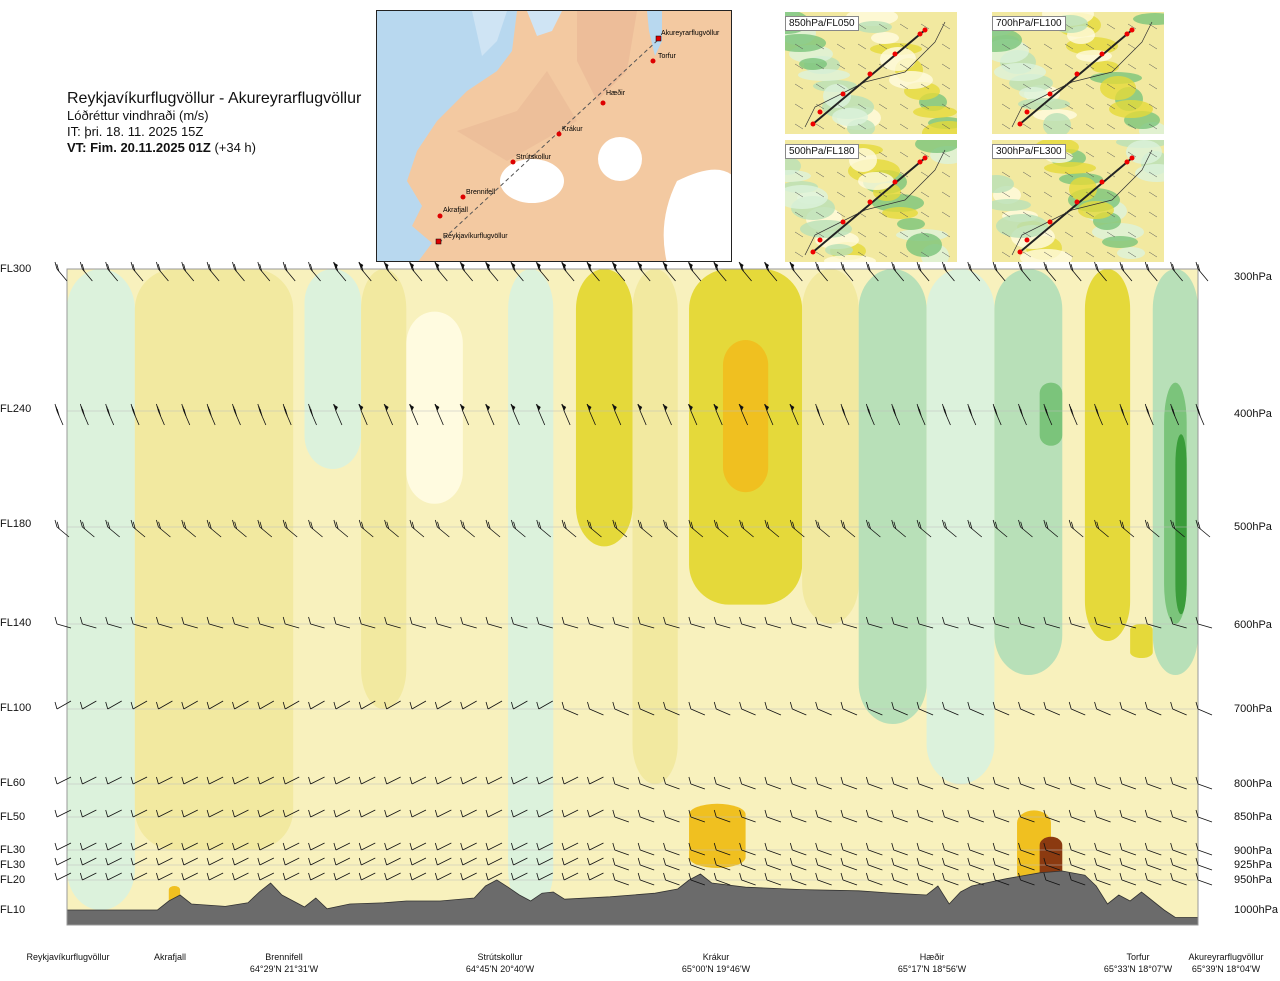 Image resolution: width=1280 pixels, height=981 pixels. Describe the element at coordinates (139, 147) in the screenshot. I see `valid-time-bold: VT: Fim. 20.11.2025 01Z` at that location.